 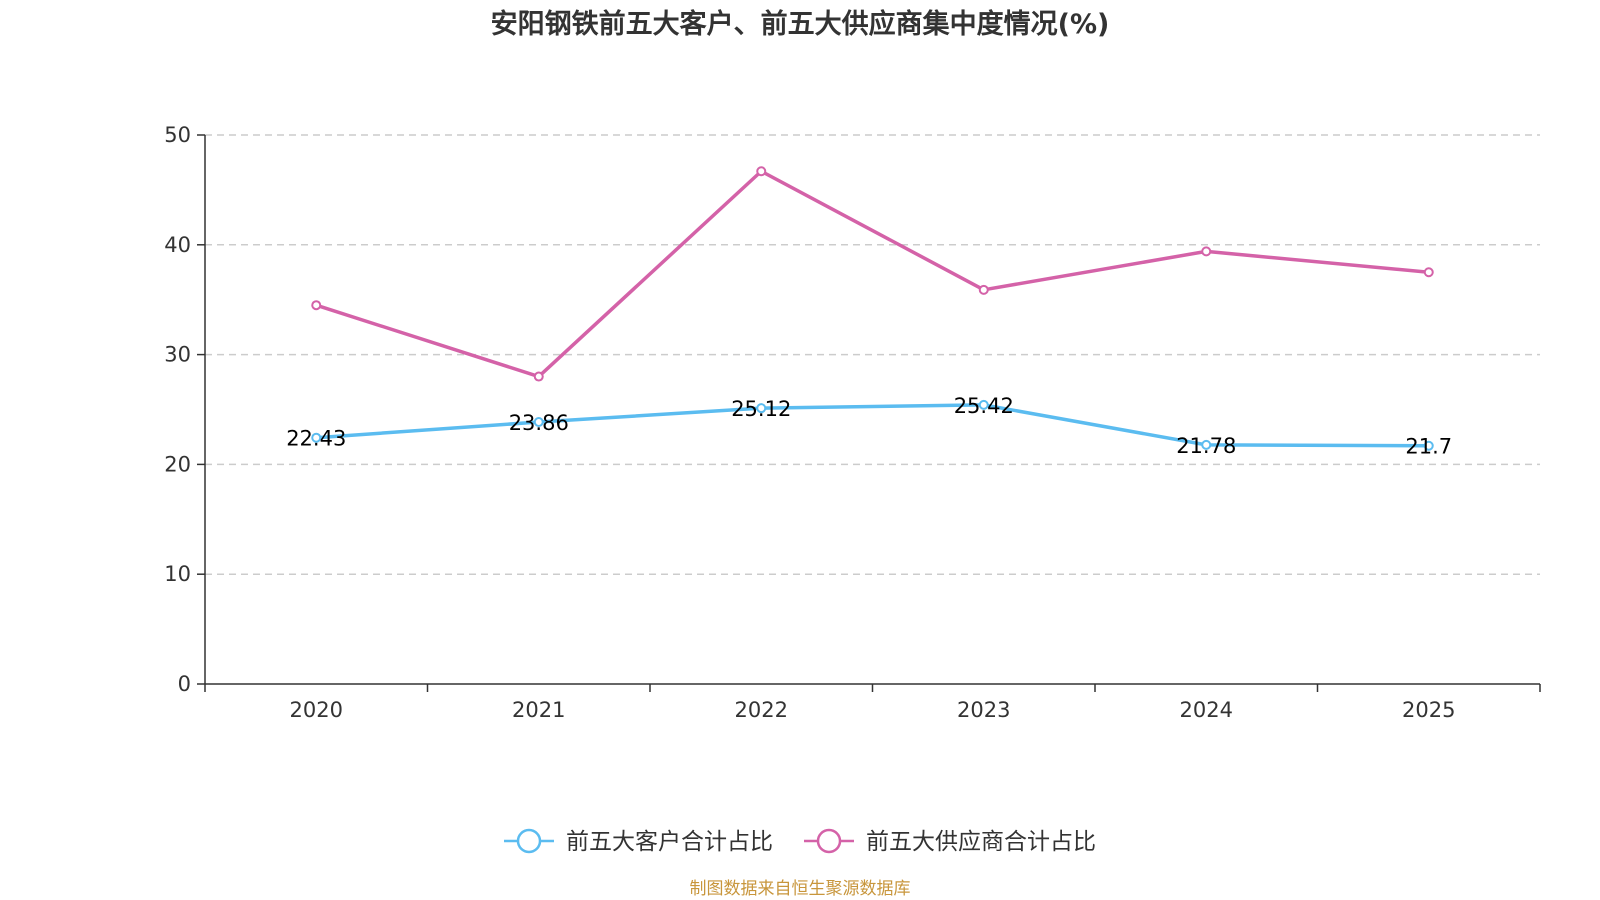 What do you see at coordinates (1206, 710) in the screenshot?
I see `x-tick-label: 2024` at bounding box center [1206, 710].